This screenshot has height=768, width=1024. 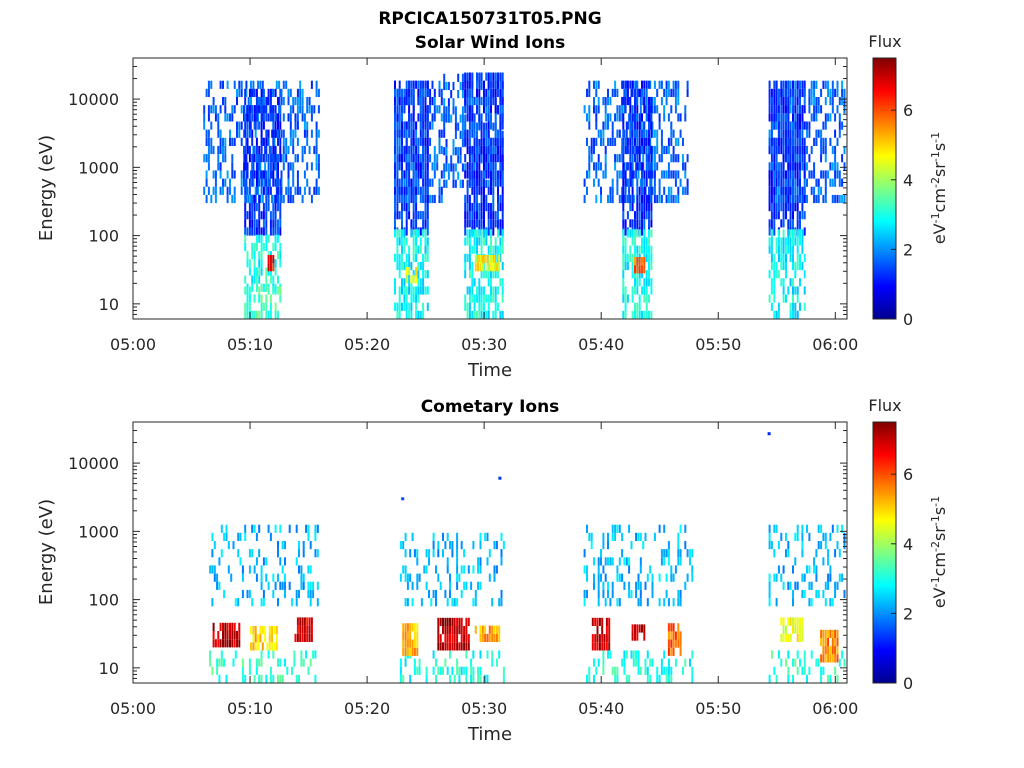 What do you see at coordinates (908, 319) in the screenshot?
I see `colorbar-tick-label: 0` at bounding box center [908, 319].